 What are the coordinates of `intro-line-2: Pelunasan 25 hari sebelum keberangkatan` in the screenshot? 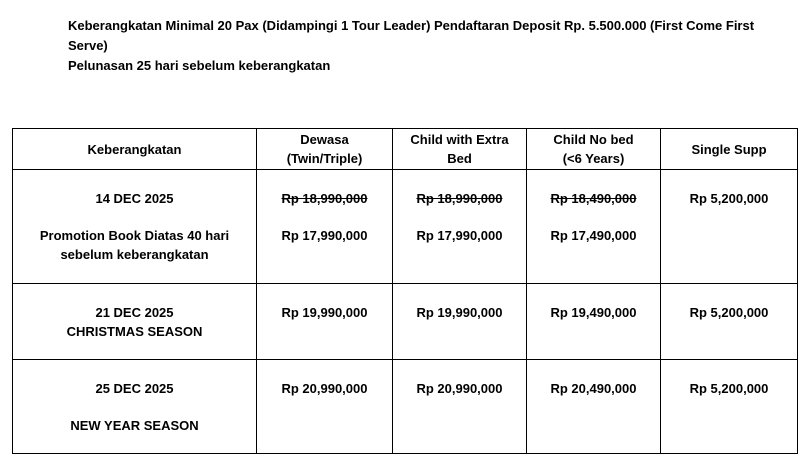 It's located at (199, 65).